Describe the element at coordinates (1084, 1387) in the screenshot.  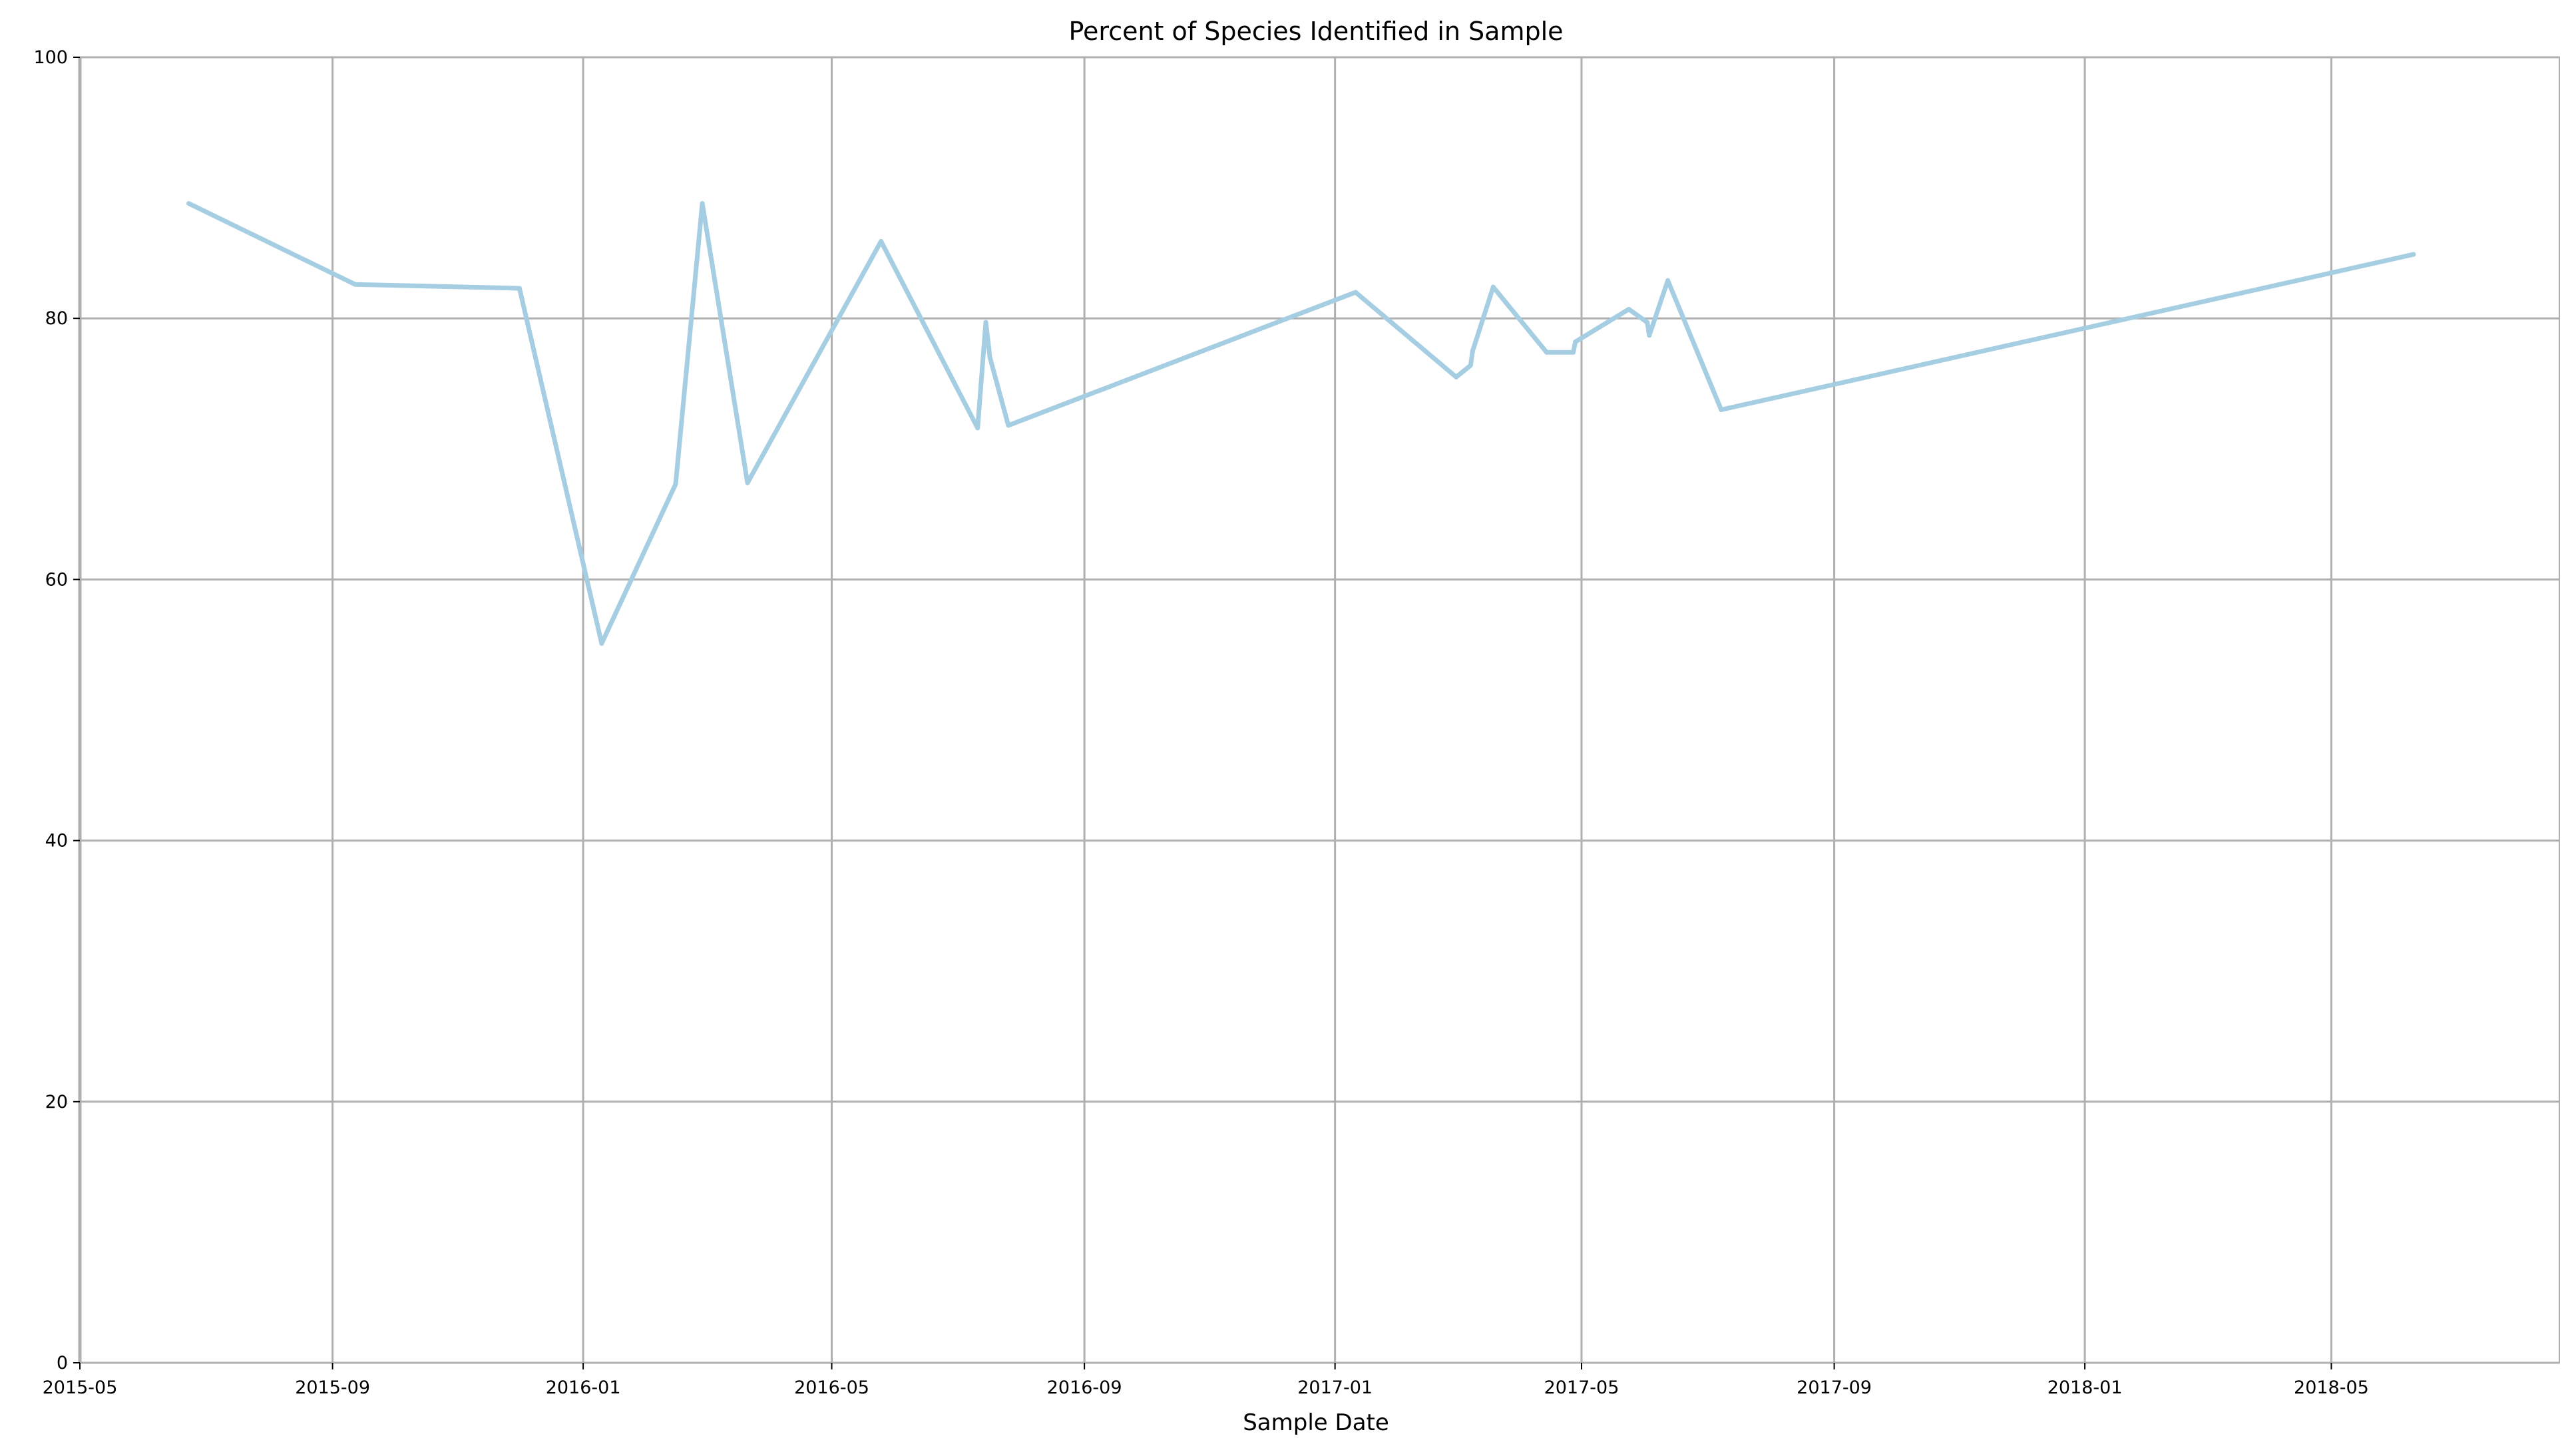
I see `x-tick-label: 2016-09` at that location.